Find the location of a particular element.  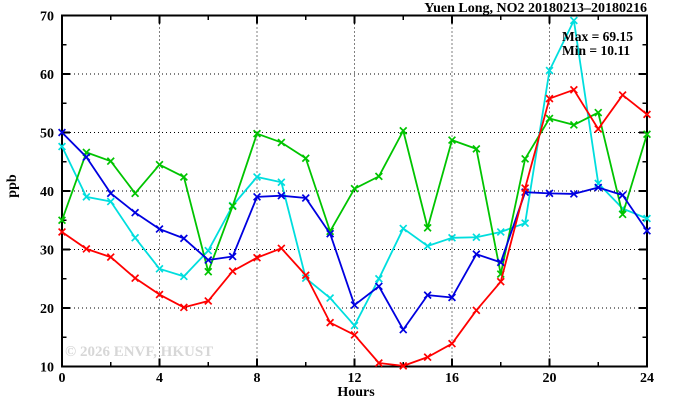

y-tick-label: 50 is located at coordinates (47, 134).